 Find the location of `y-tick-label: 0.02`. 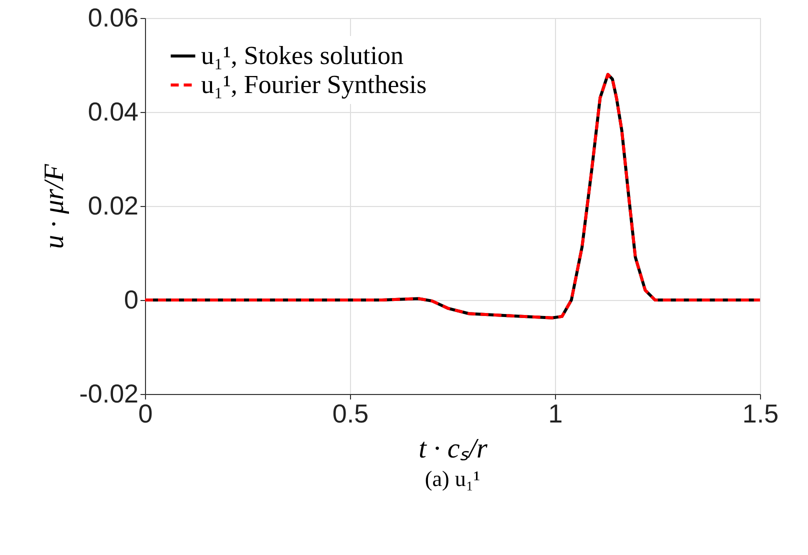

y-tick-label: 0.02 is located at coordinates (113, 205).